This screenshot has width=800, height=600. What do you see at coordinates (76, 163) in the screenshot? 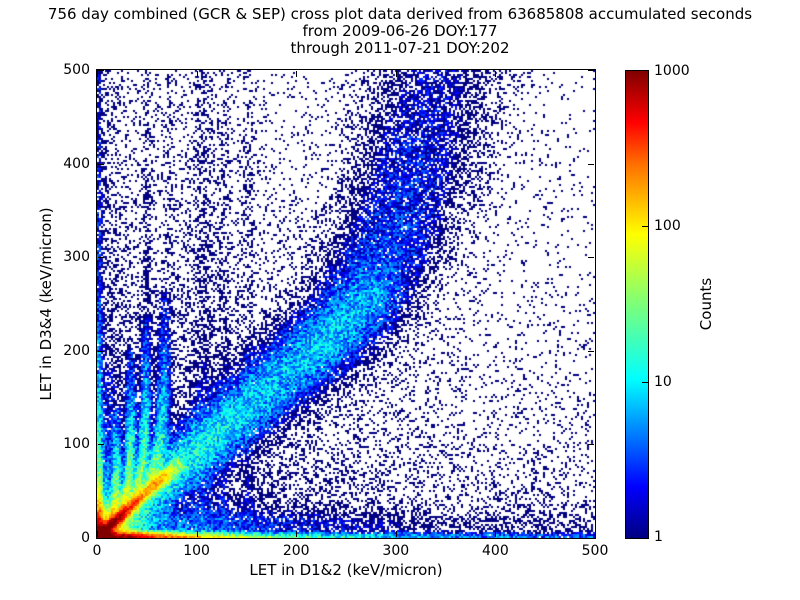
I see `y-tick-label: 400` at bounding box center [76, 163].